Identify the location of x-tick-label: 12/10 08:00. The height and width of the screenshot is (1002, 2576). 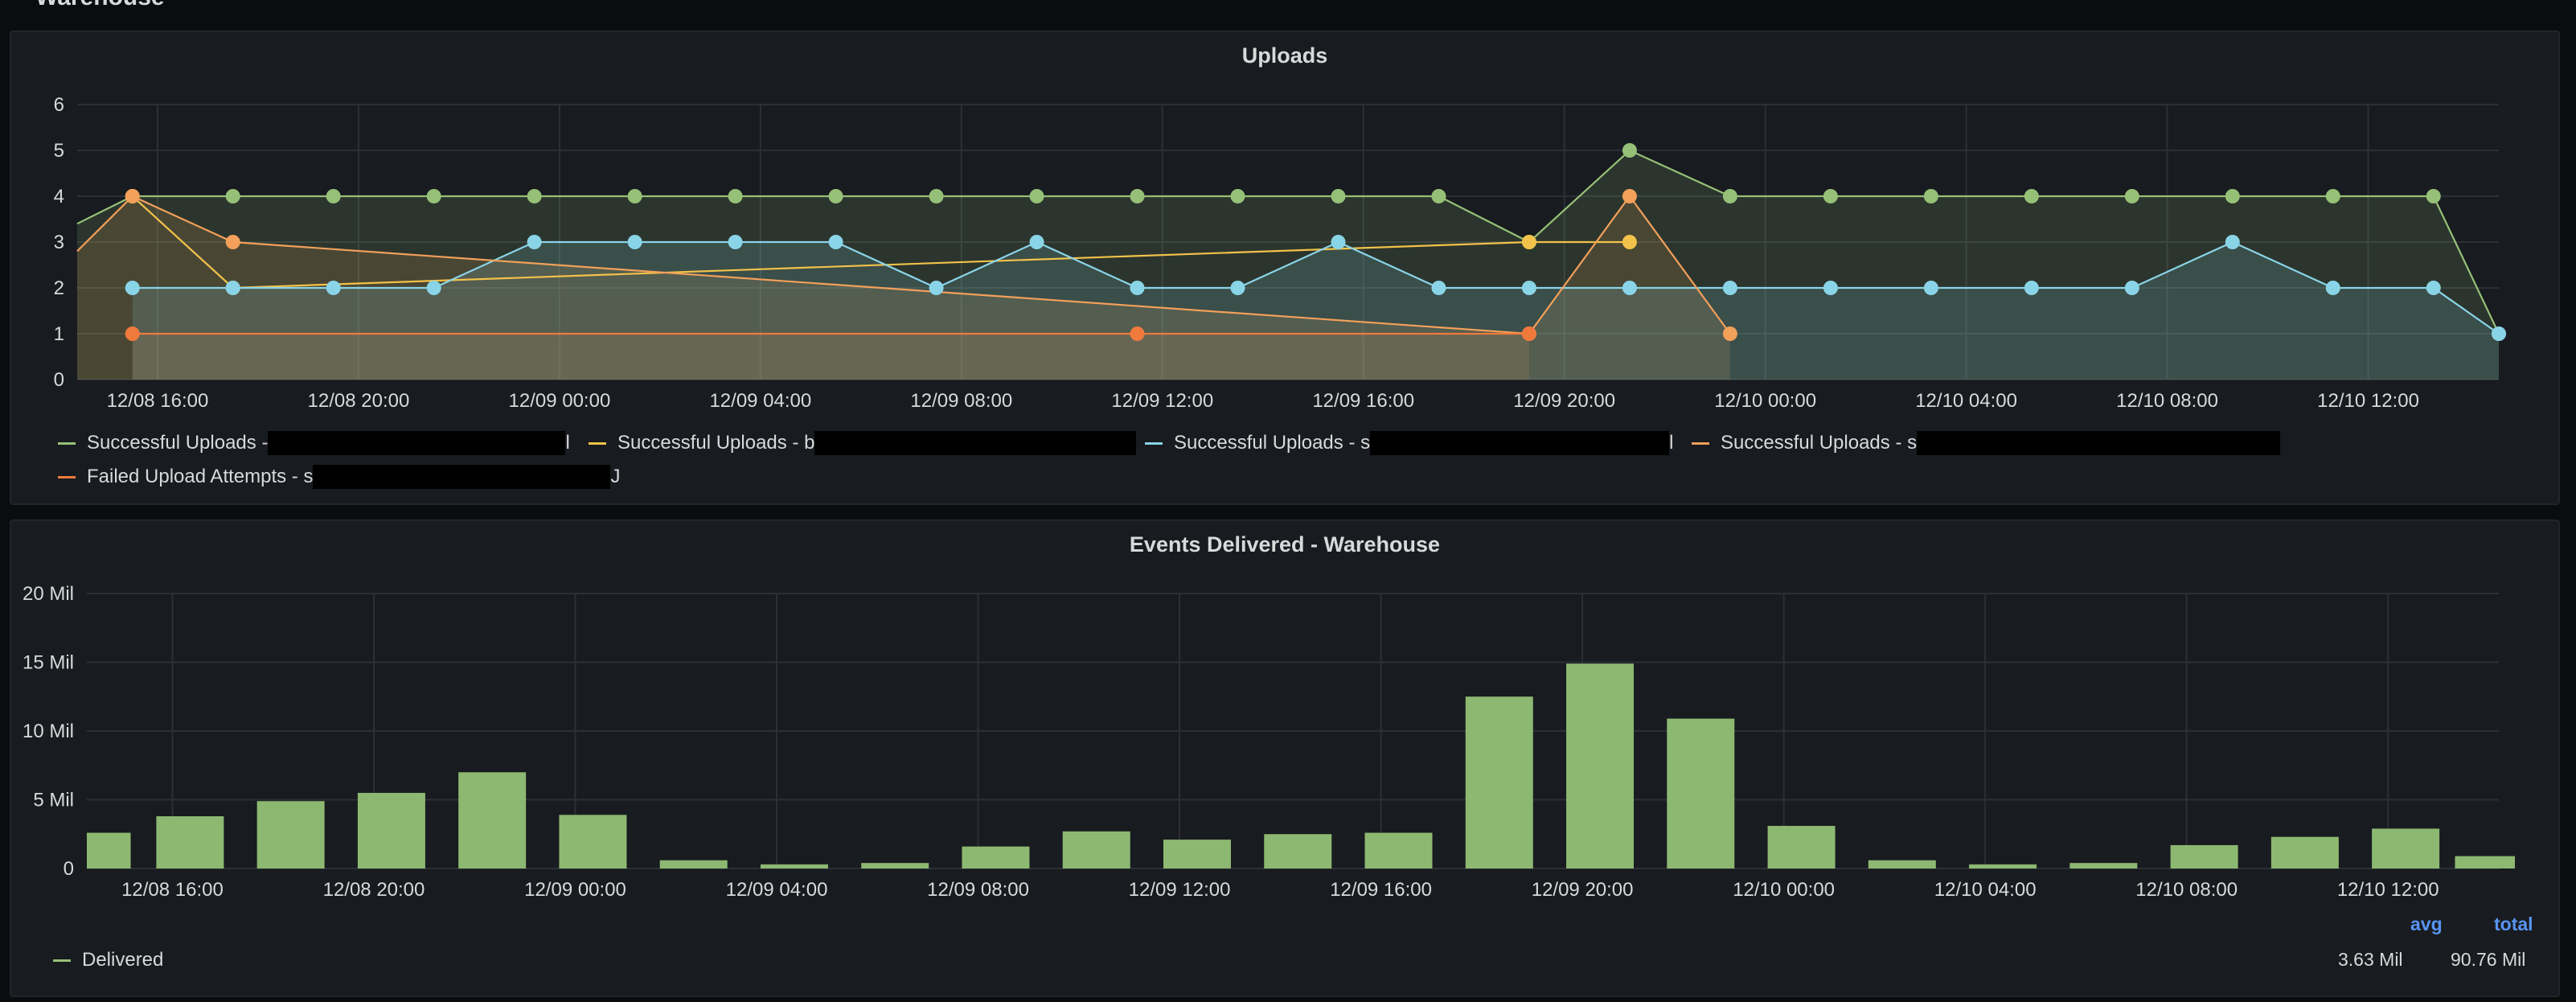
(2167, 401).